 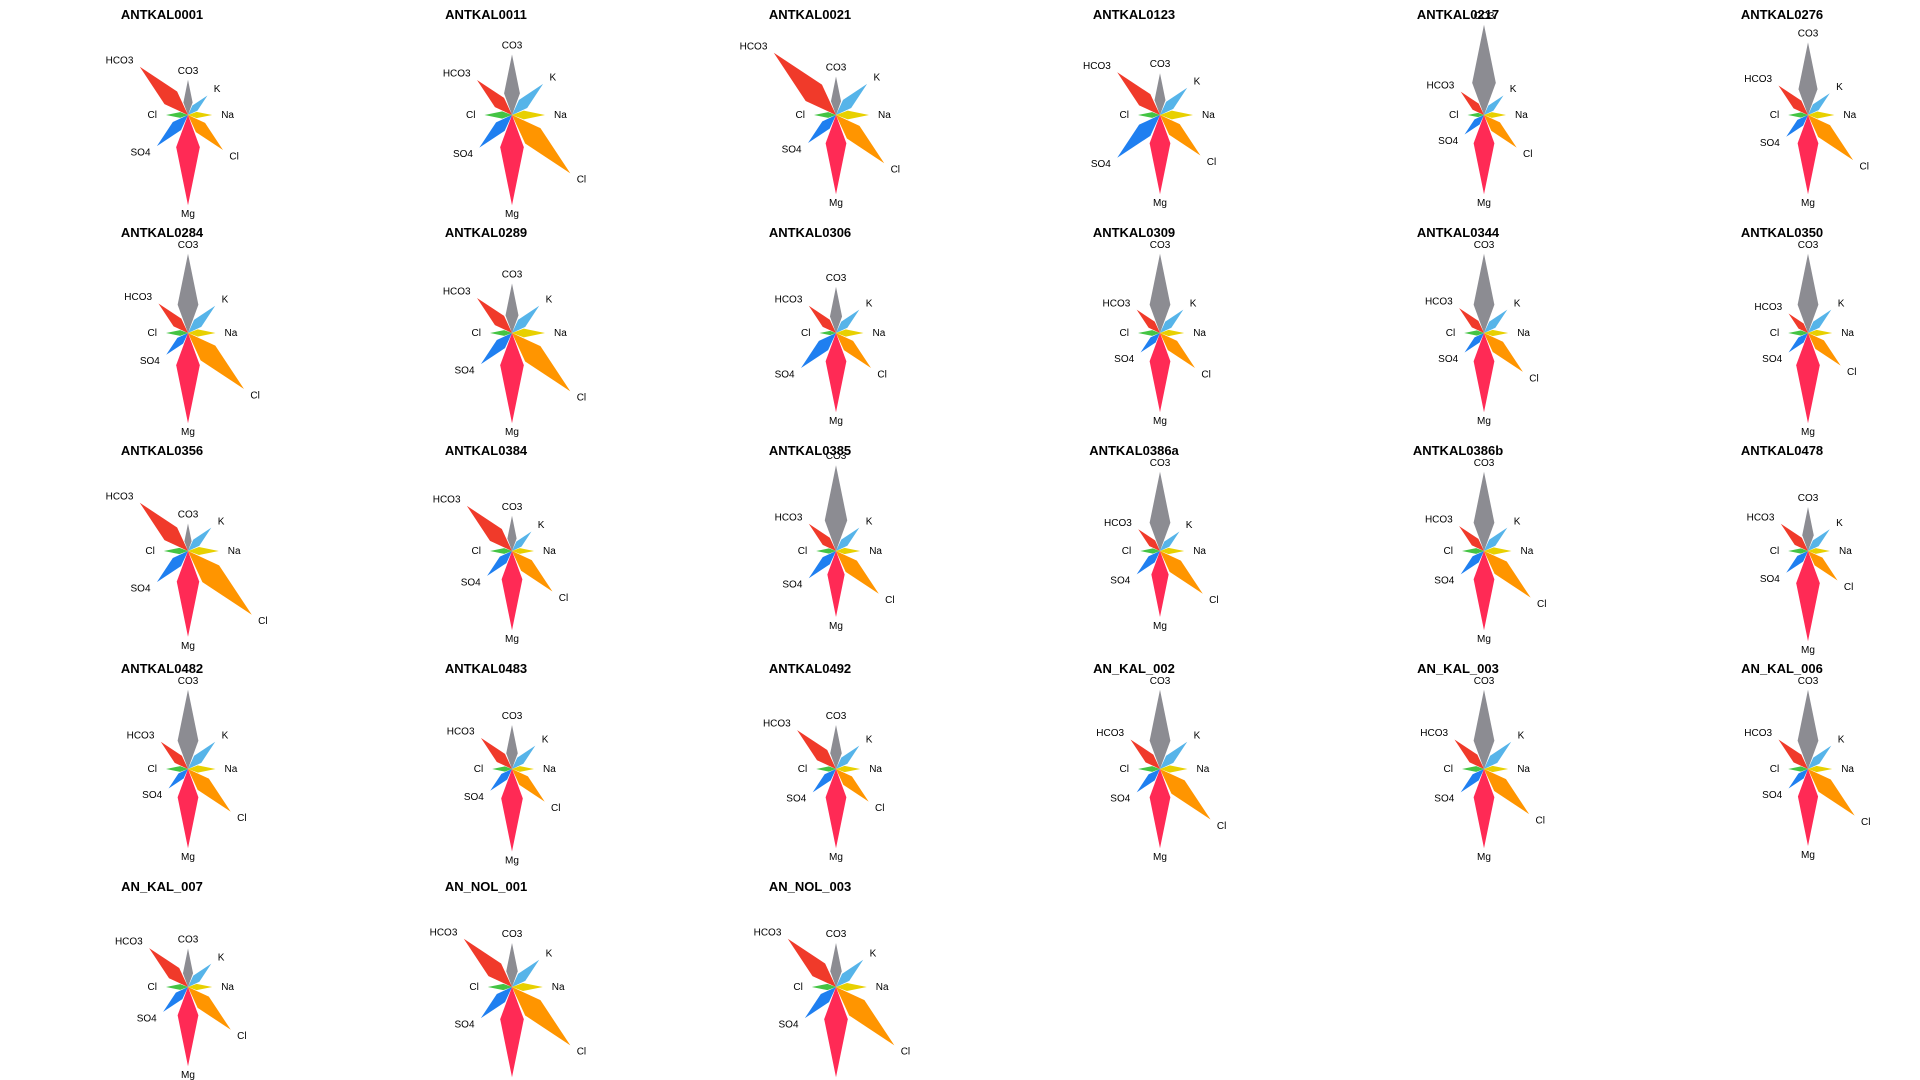 What do you see at coordinates (820, 108) in the screenshot?
I see `star-panel: ANTKAL0021 K Na Cl Mg SO4 Cl HCO3 CO3` at bounding box center [820, 108].